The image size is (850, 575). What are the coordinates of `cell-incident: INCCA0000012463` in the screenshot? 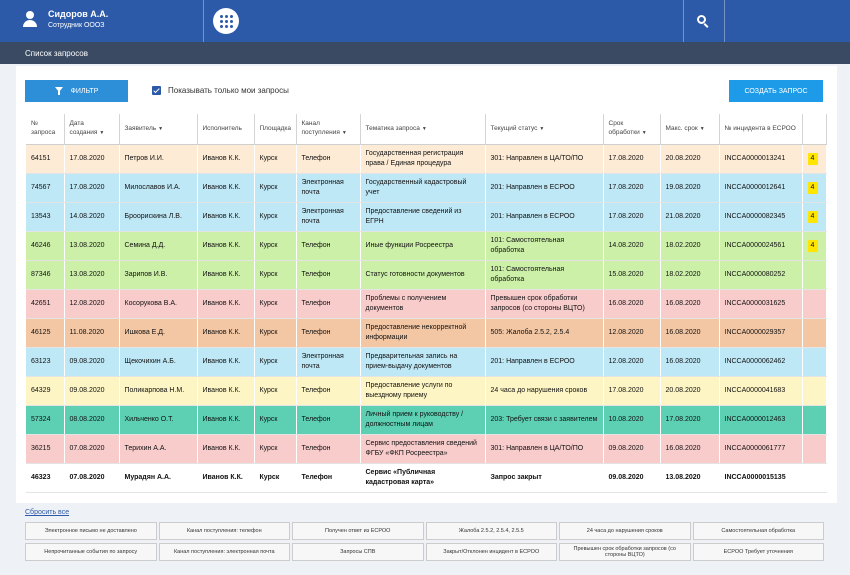 It's located at (761, 420).